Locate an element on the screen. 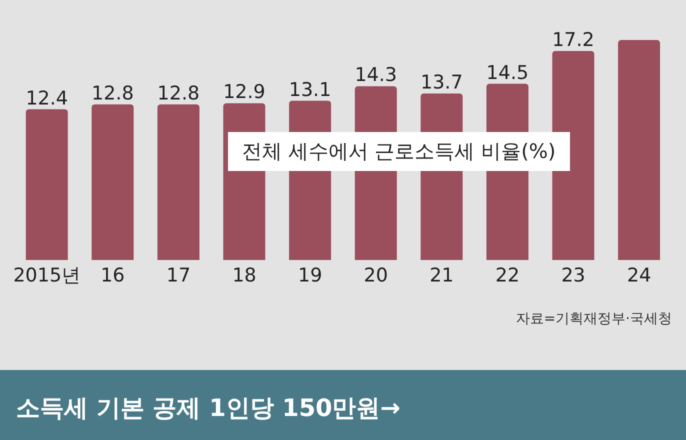 Image resolution: width=686 pixels, height=440 pixels. x-tick-label: 18 is located at coordinates (244, 275).